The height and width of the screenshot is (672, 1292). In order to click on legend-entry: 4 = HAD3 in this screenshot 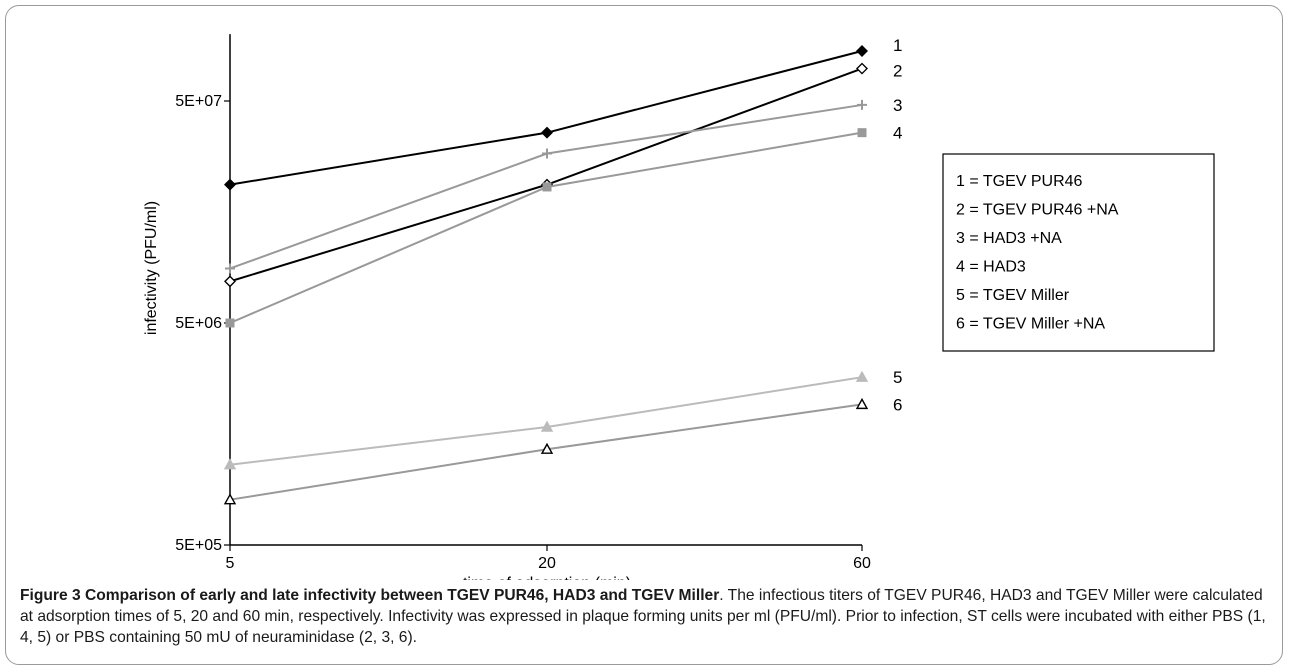, I will do `click(991, 267)`.